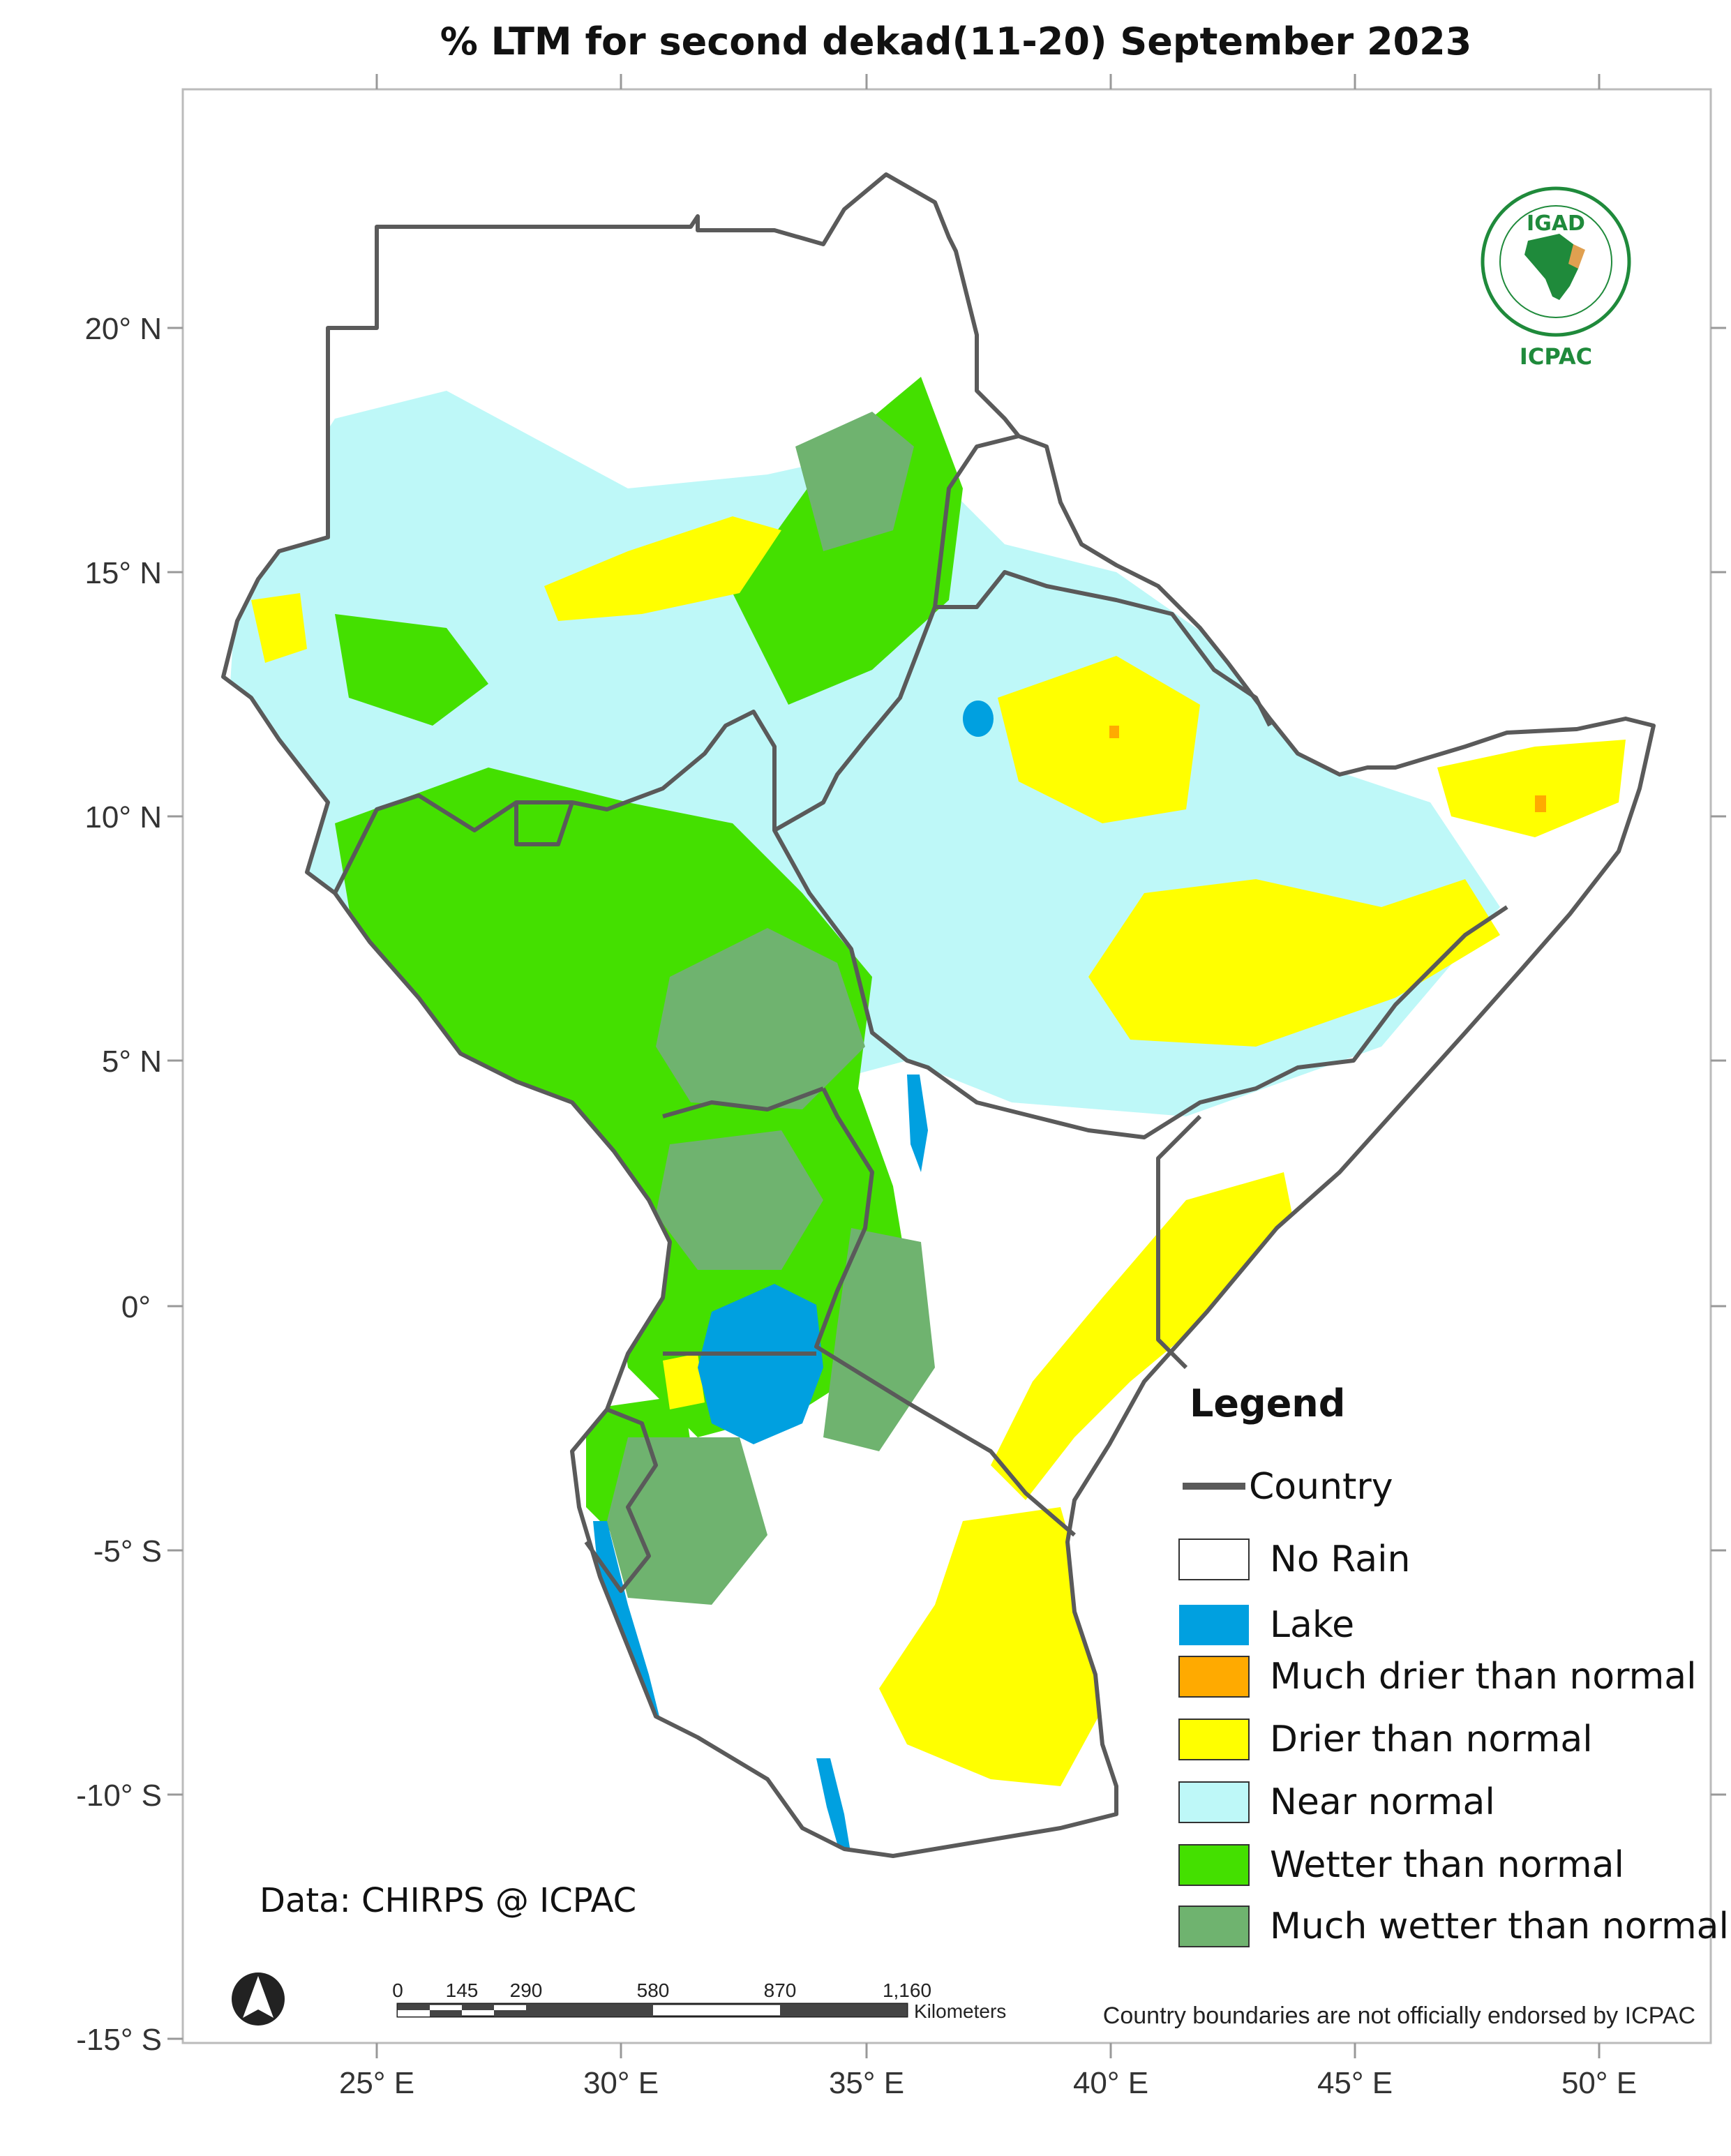 This screenshot has width=1731, height=2156. Describe the element at coordinates (1312, 1625) in the screenshot. I see `legend-label: Lake` at that location.